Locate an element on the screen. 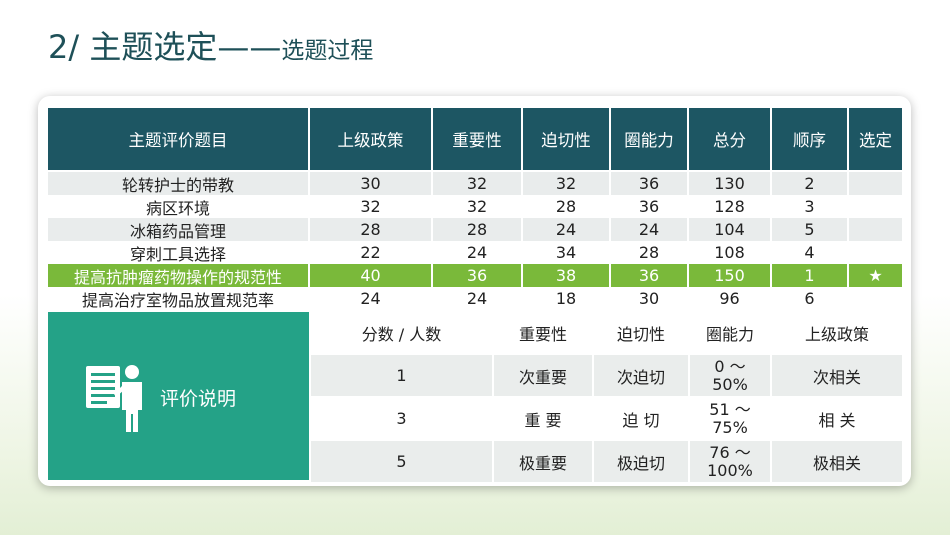 The width and height of the screenshot is (950, 535). table-cell: 150 is located at coordinates (729, 275).